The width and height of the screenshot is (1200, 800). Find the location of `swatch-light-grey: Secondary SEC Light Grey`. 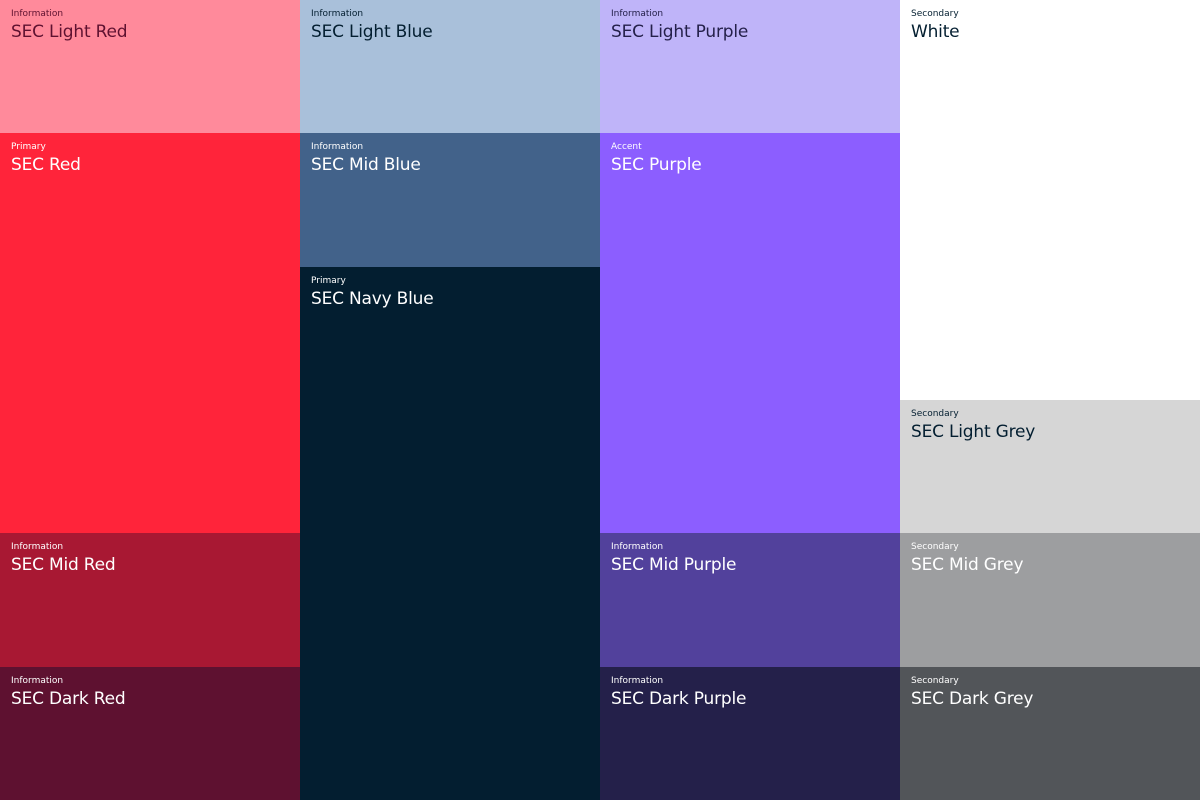

swatch-light-grey: Secondary SEC Light Grey is located at coordinates (1050, 466).